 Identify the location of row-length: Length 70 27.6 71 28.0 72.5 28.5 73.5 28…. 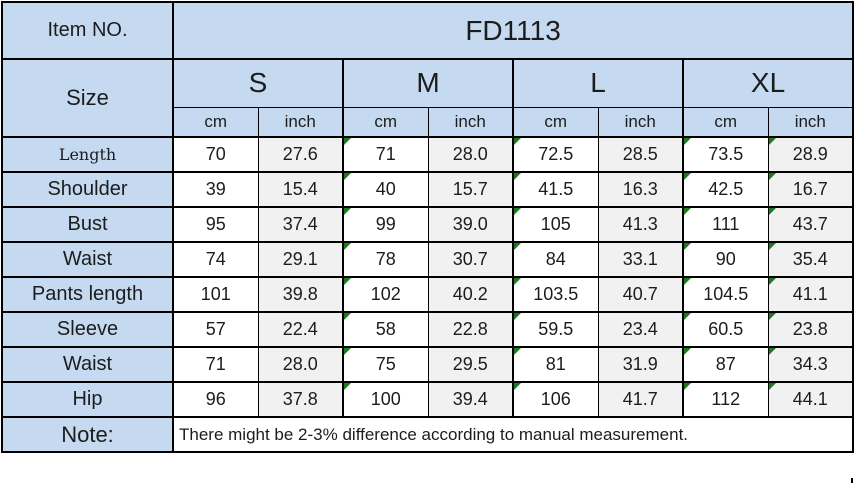
(427, 154).